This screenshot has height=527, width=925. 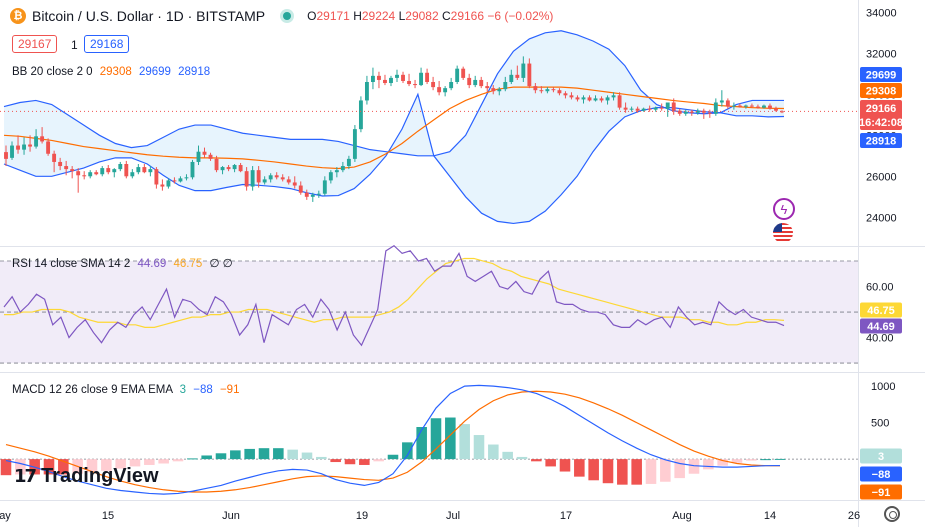 I want to click on tradingview-logo-text: TradingView, so click(x=100, y=476).